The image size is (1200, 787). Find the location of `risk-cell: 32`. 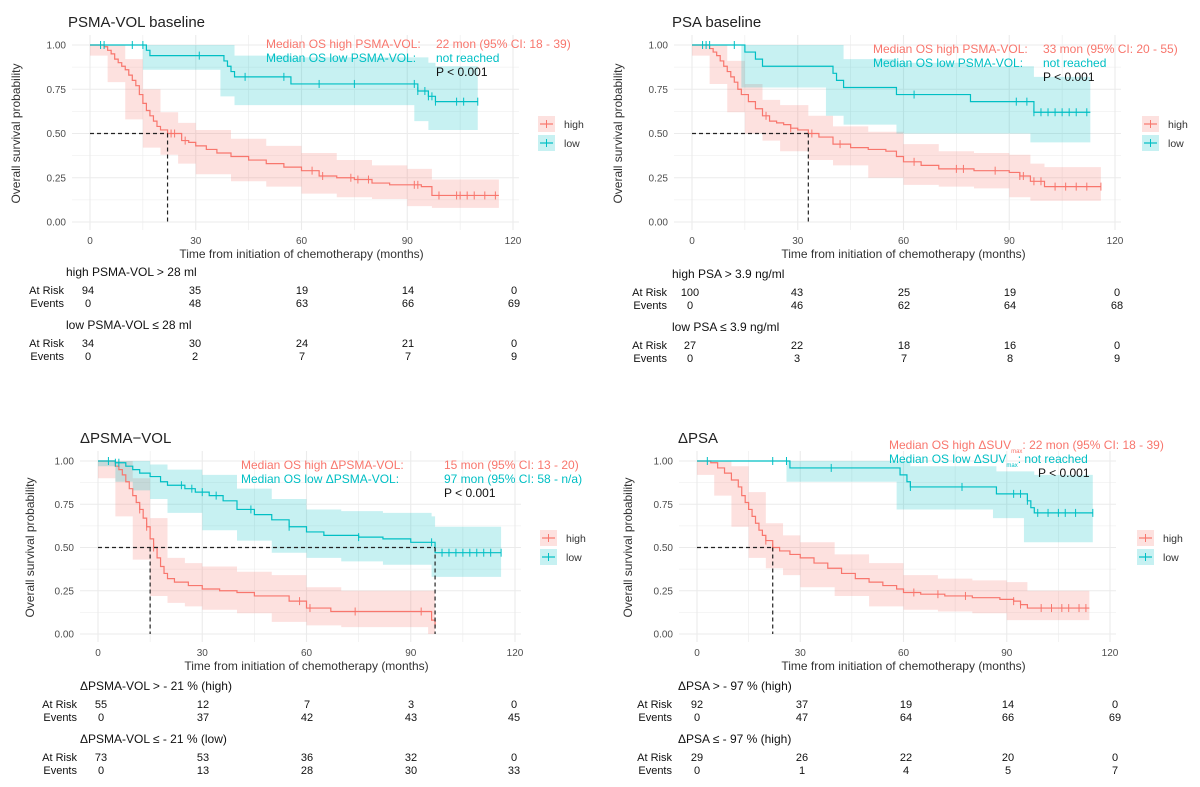

risk-cell: 32 is located at coordinates (411, 758).